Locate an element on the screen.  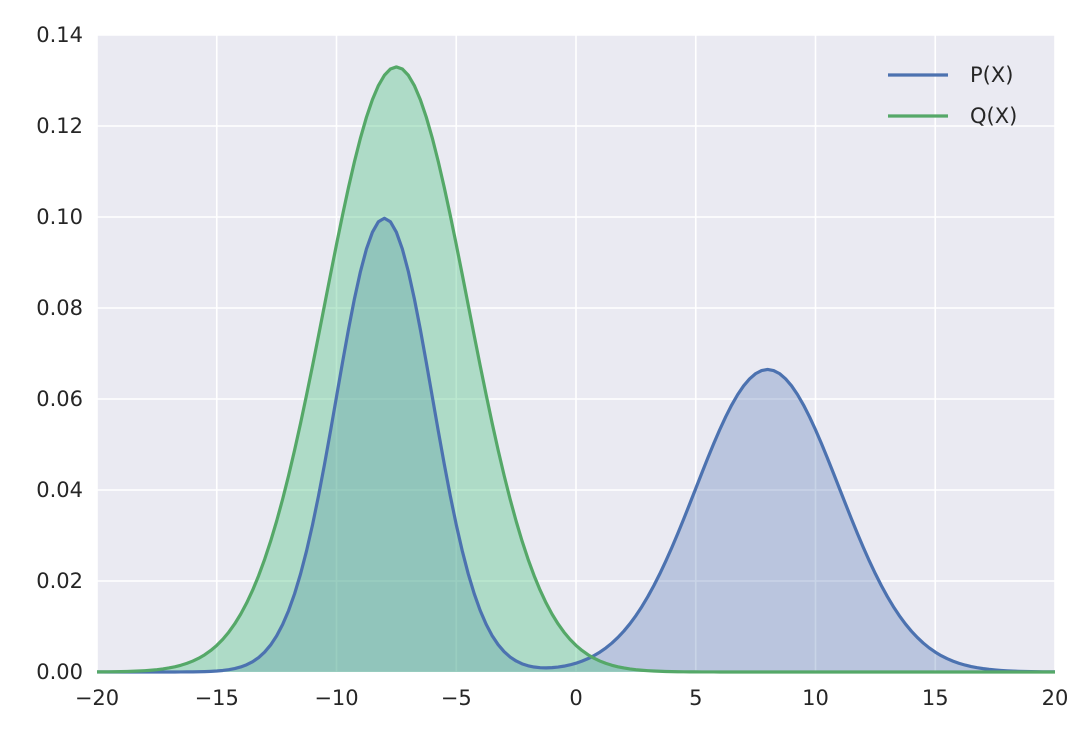
y-tick-label: 0.12 is located at coordinates (59, 126).